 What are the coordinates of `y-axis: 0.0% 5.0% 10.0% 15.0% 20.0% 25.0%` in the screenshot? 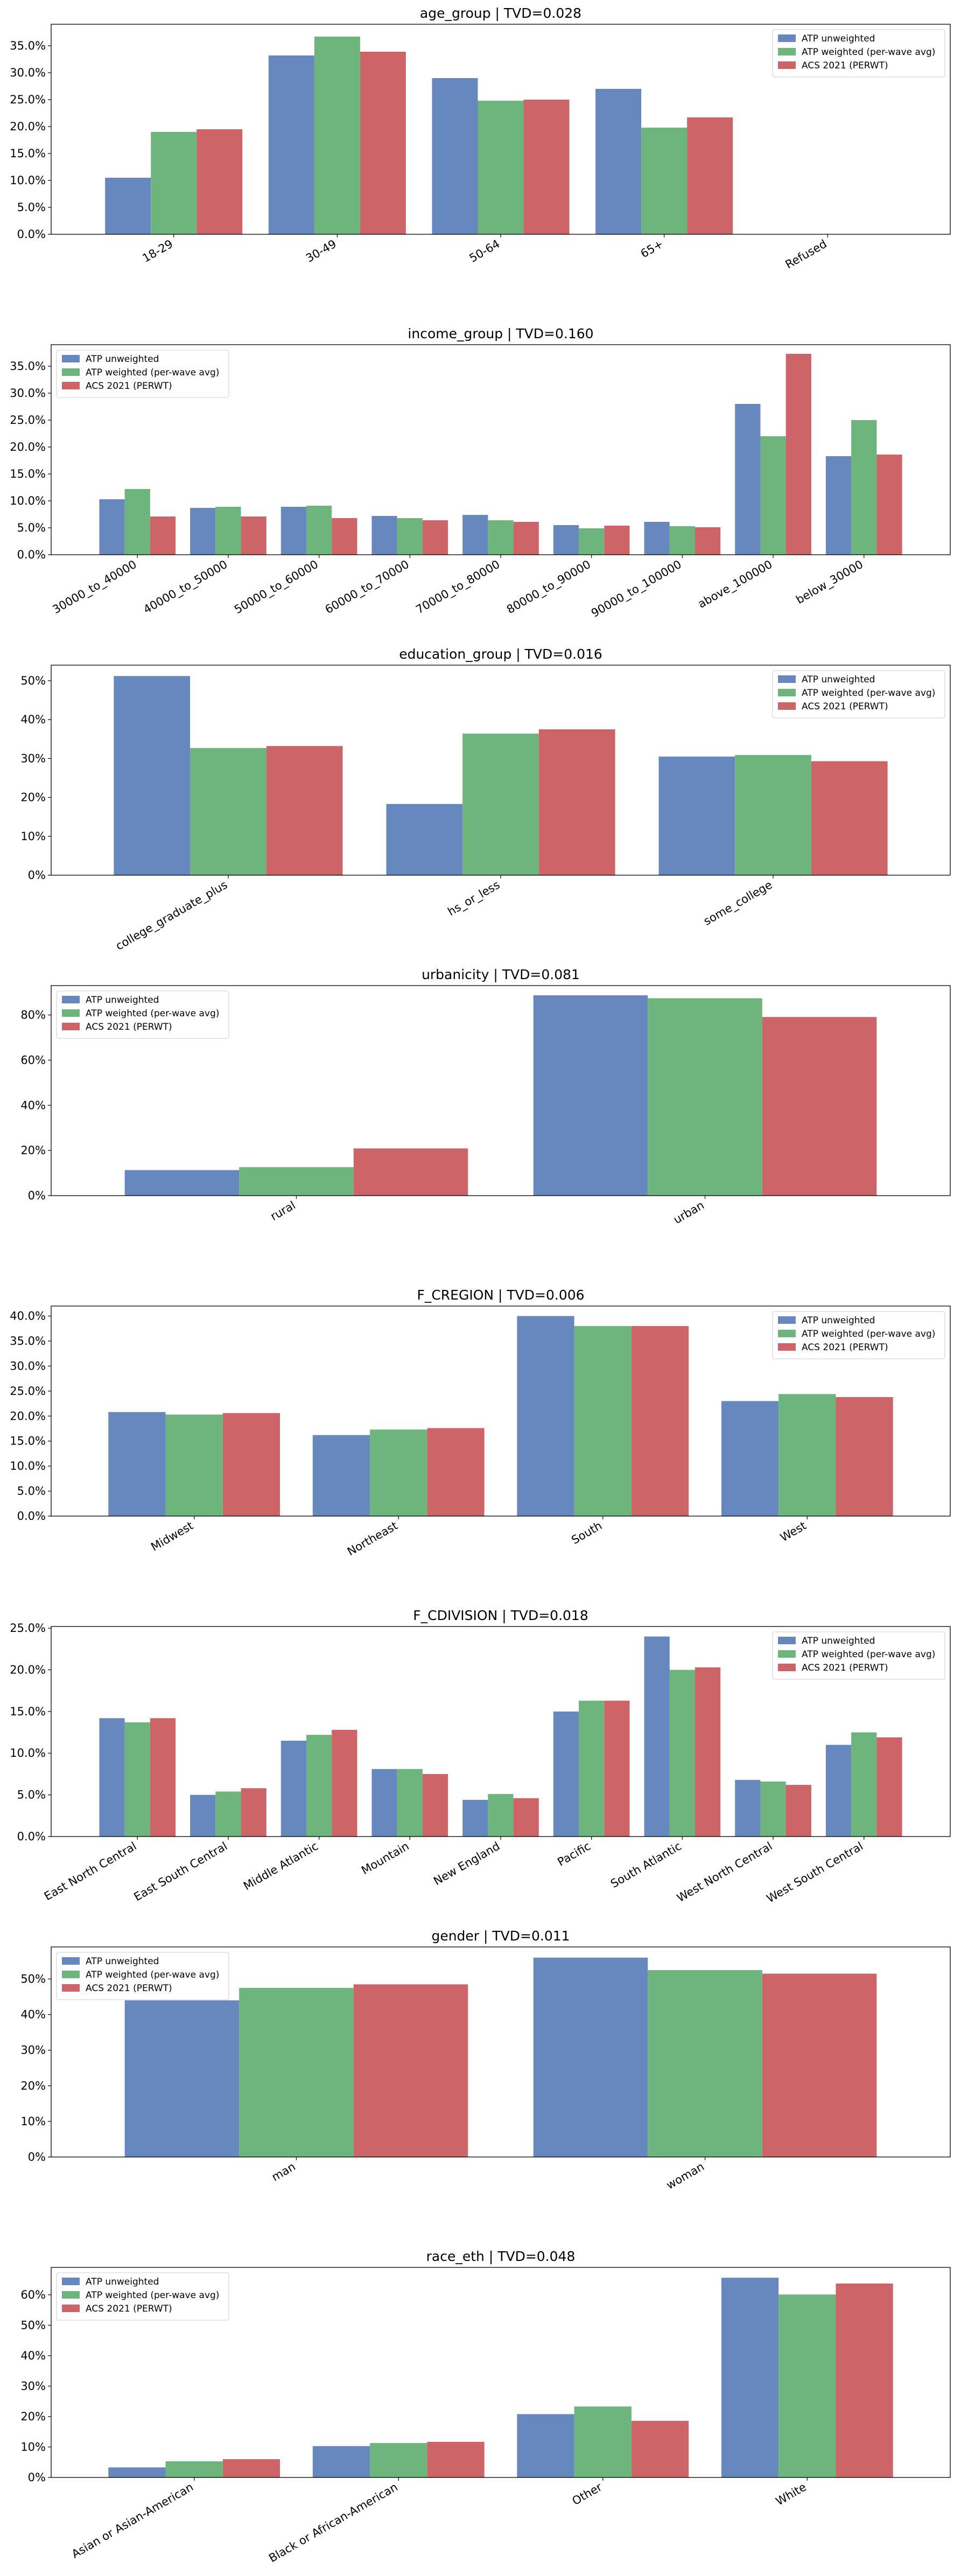 It's located at (30, 1732).